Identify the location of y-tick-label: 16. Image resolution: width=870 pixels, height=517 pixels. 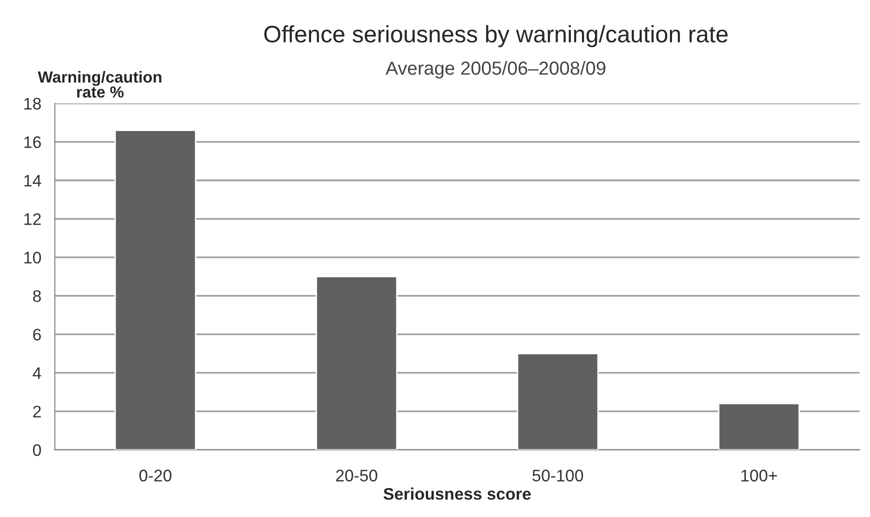
(32, 142).